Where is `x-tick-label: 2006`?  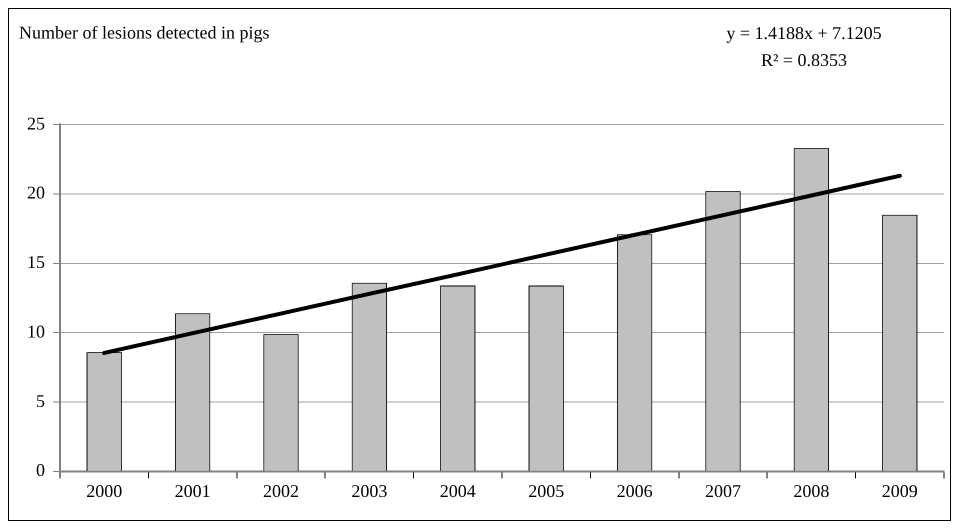
x-tick-label: 2006 is located at coordinates (634, 490).